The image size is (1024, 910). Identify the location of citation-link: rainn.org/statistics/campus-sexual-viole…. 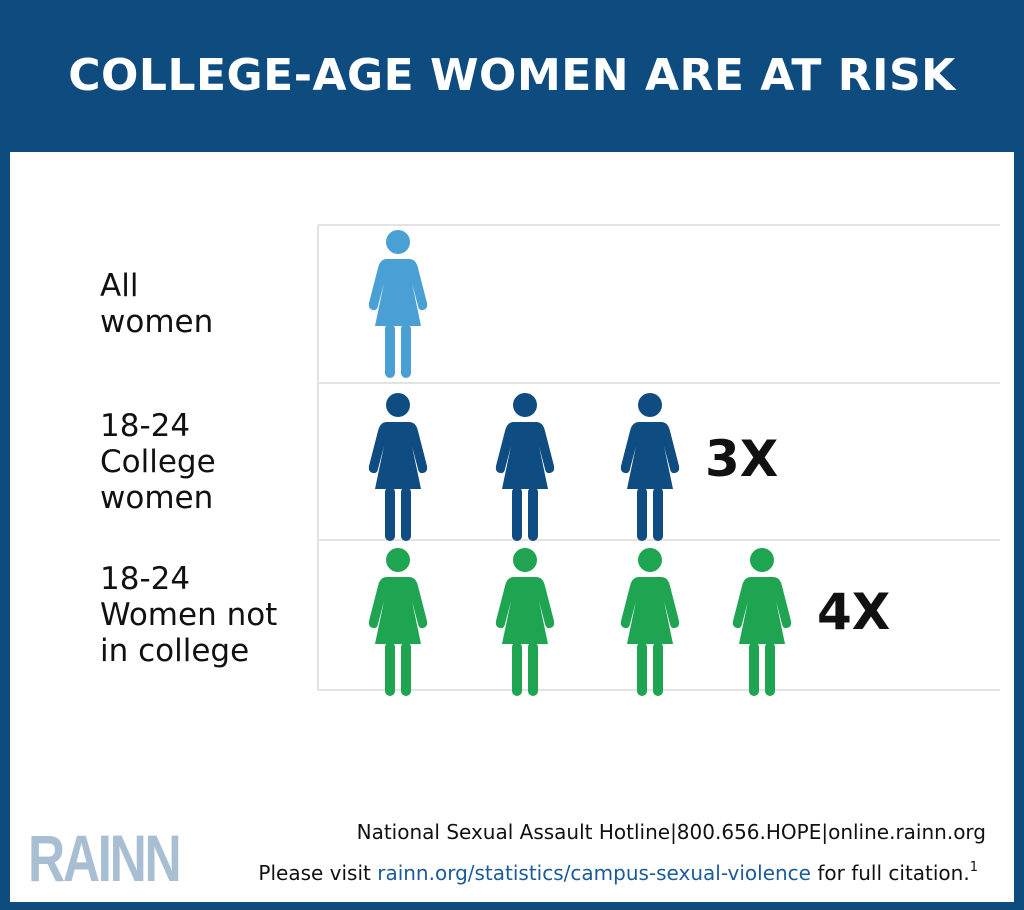
(594, 873).